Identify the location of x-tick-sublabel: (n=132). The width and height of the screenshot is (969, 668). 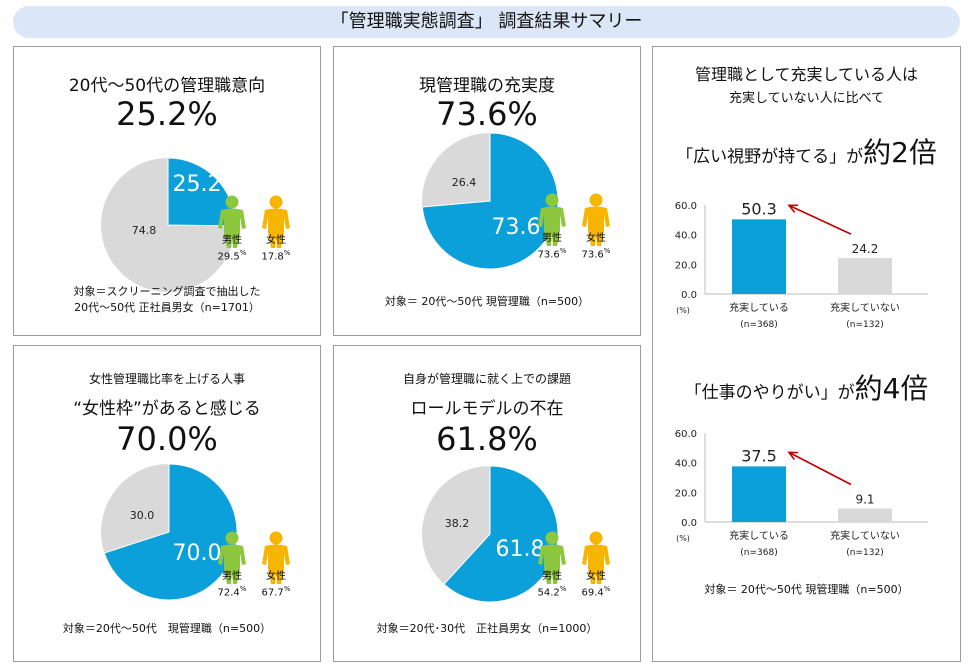
(864, 325).